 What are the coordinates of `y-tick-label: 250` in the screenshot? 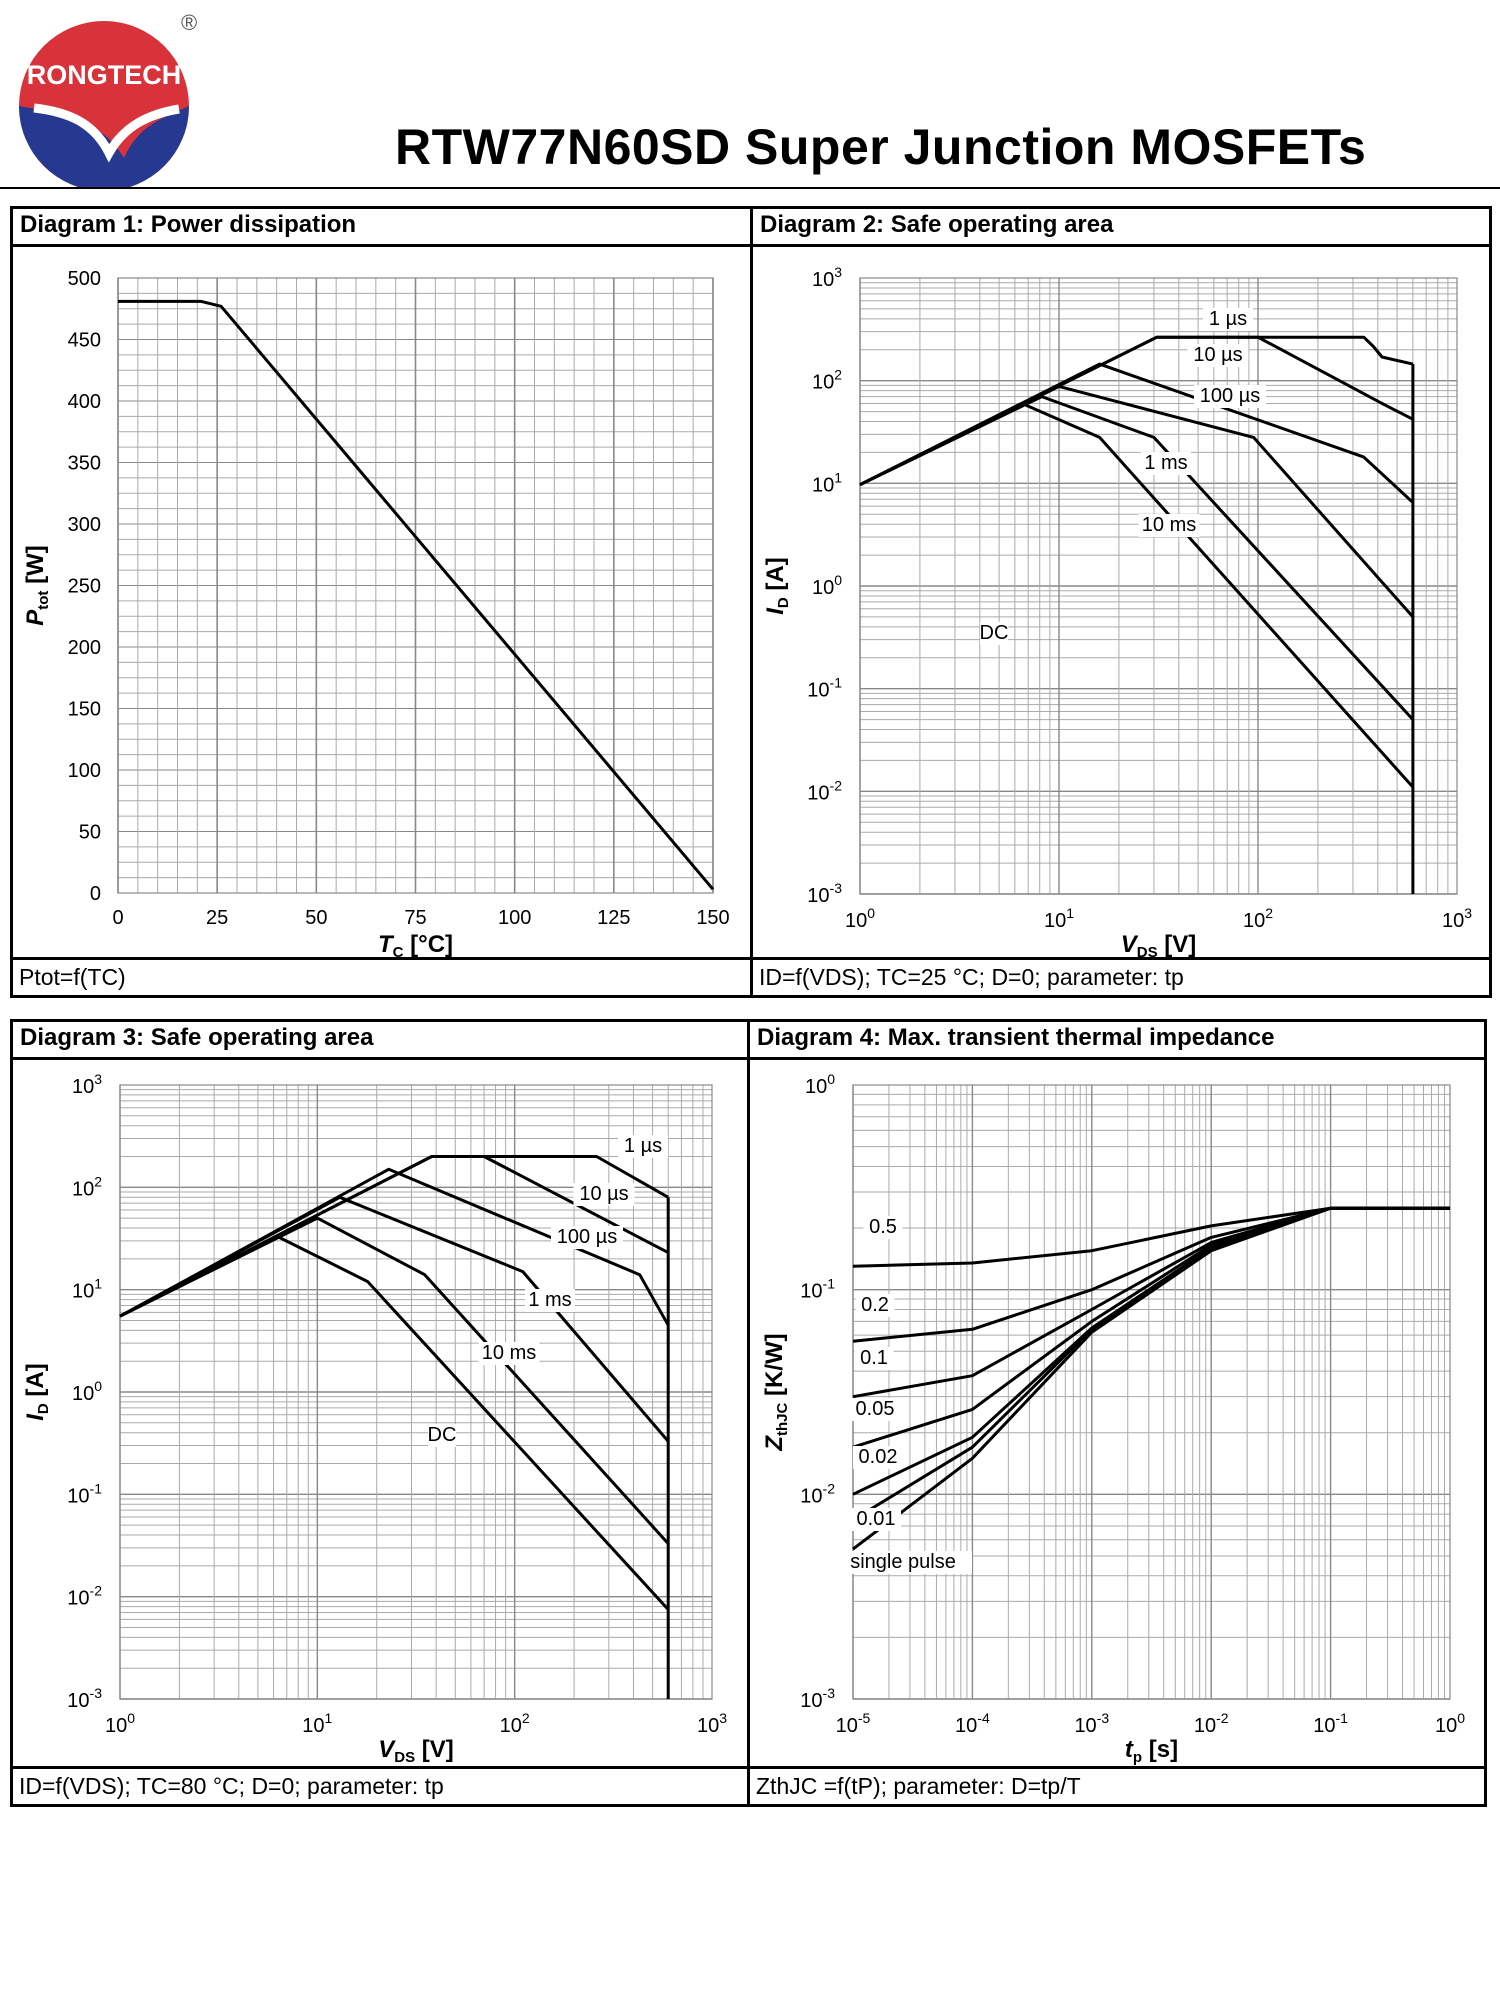 It's located at (84, 587).